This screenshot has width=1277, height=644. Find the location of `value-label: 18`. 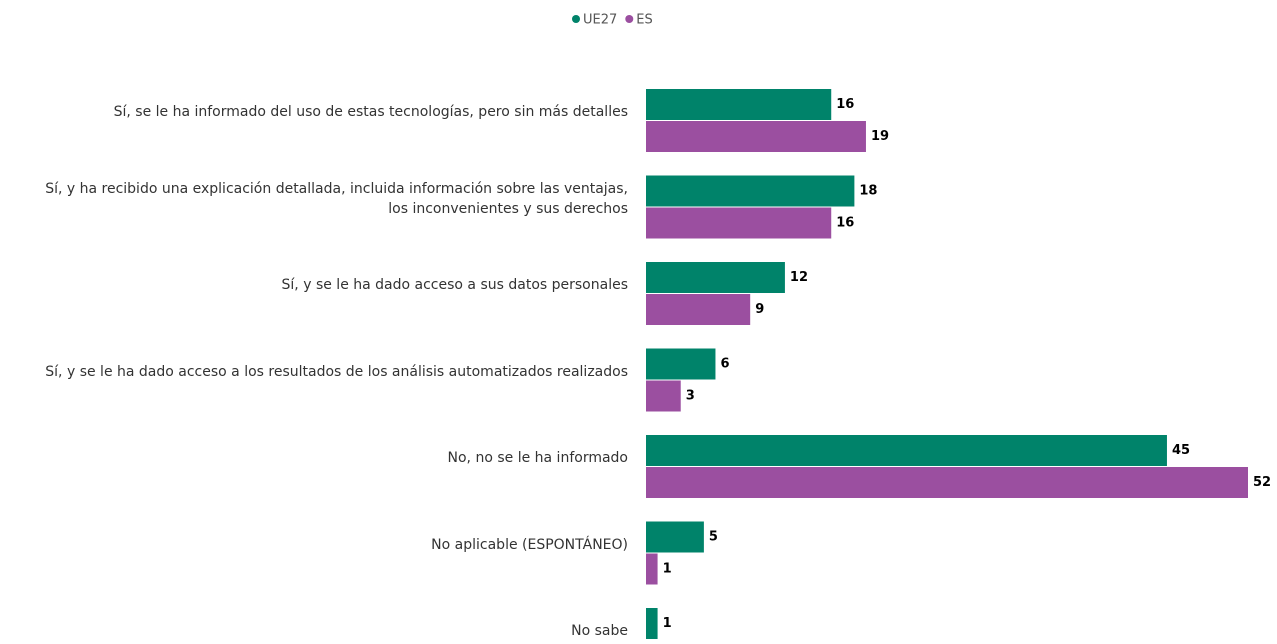

value-label: 18 is located at coordinates (868, 191).